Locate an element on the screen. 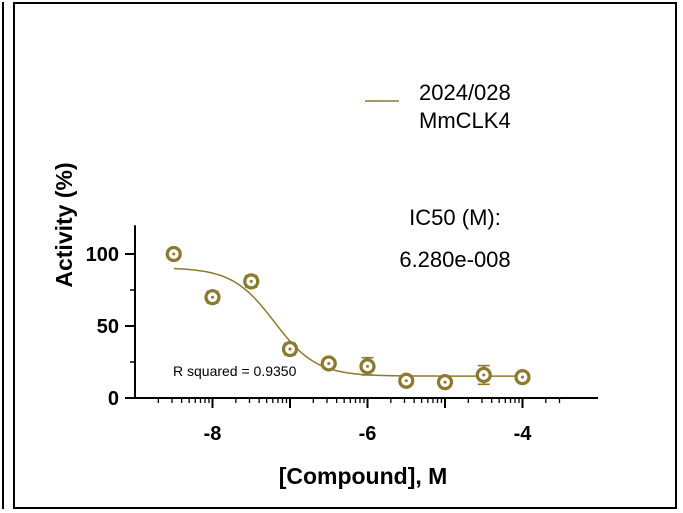 This screenshot has height=513, width=683. r-squared-label: R squared = 0.9350 is located at coordinates (235, 371).